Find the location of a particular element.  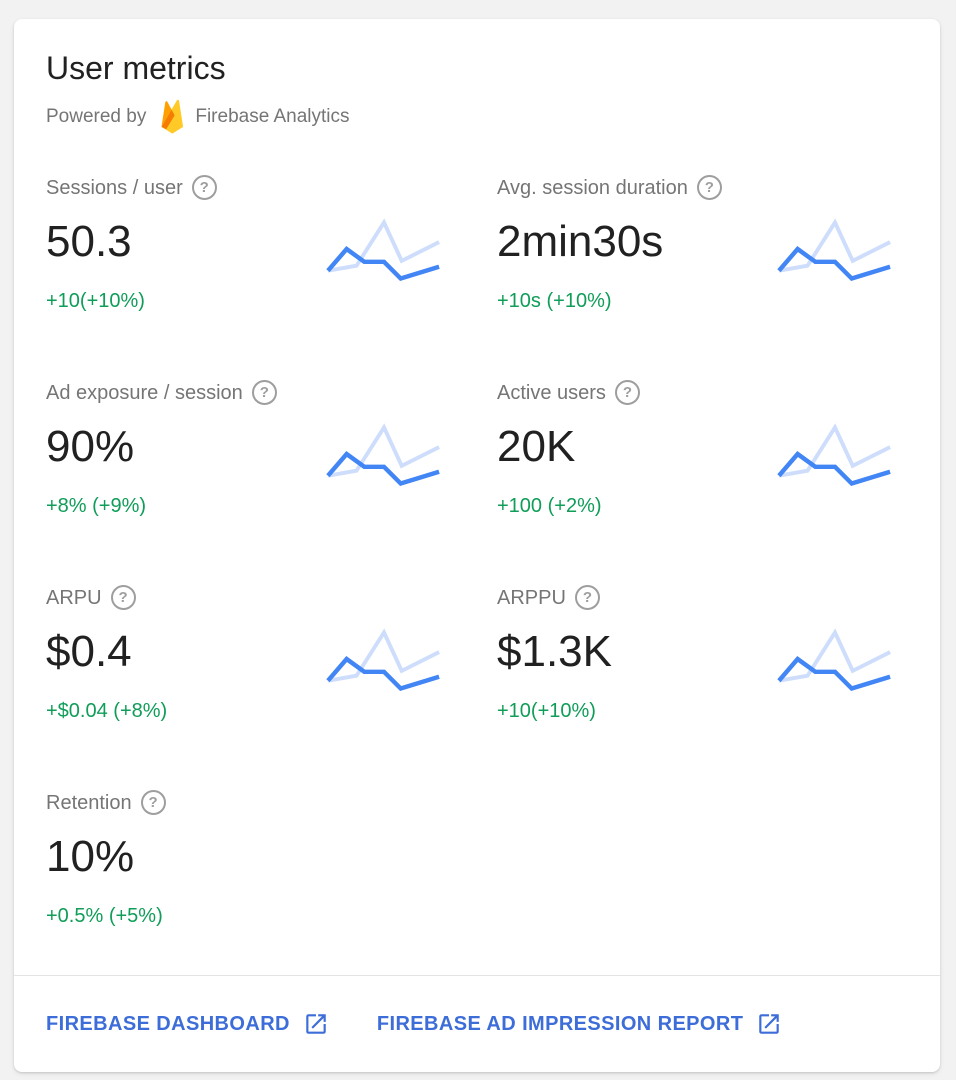

metric-delta: +10s (+10%) is located at coordinates (554, 301).